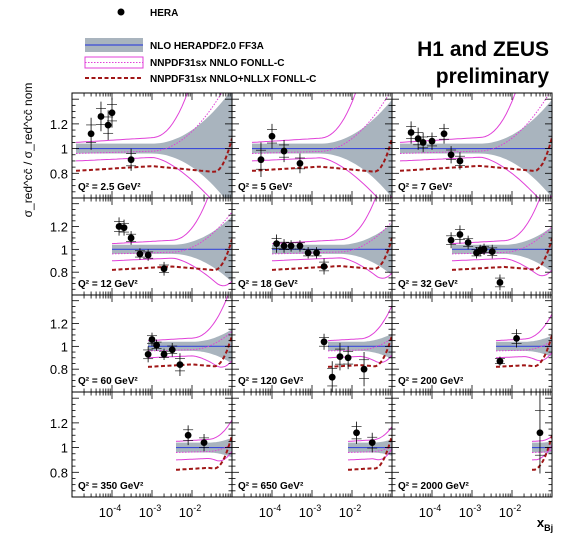 The image size is (567, 550). I want to click on q2-label: Q² = 12 GeV², so click(108, 284).